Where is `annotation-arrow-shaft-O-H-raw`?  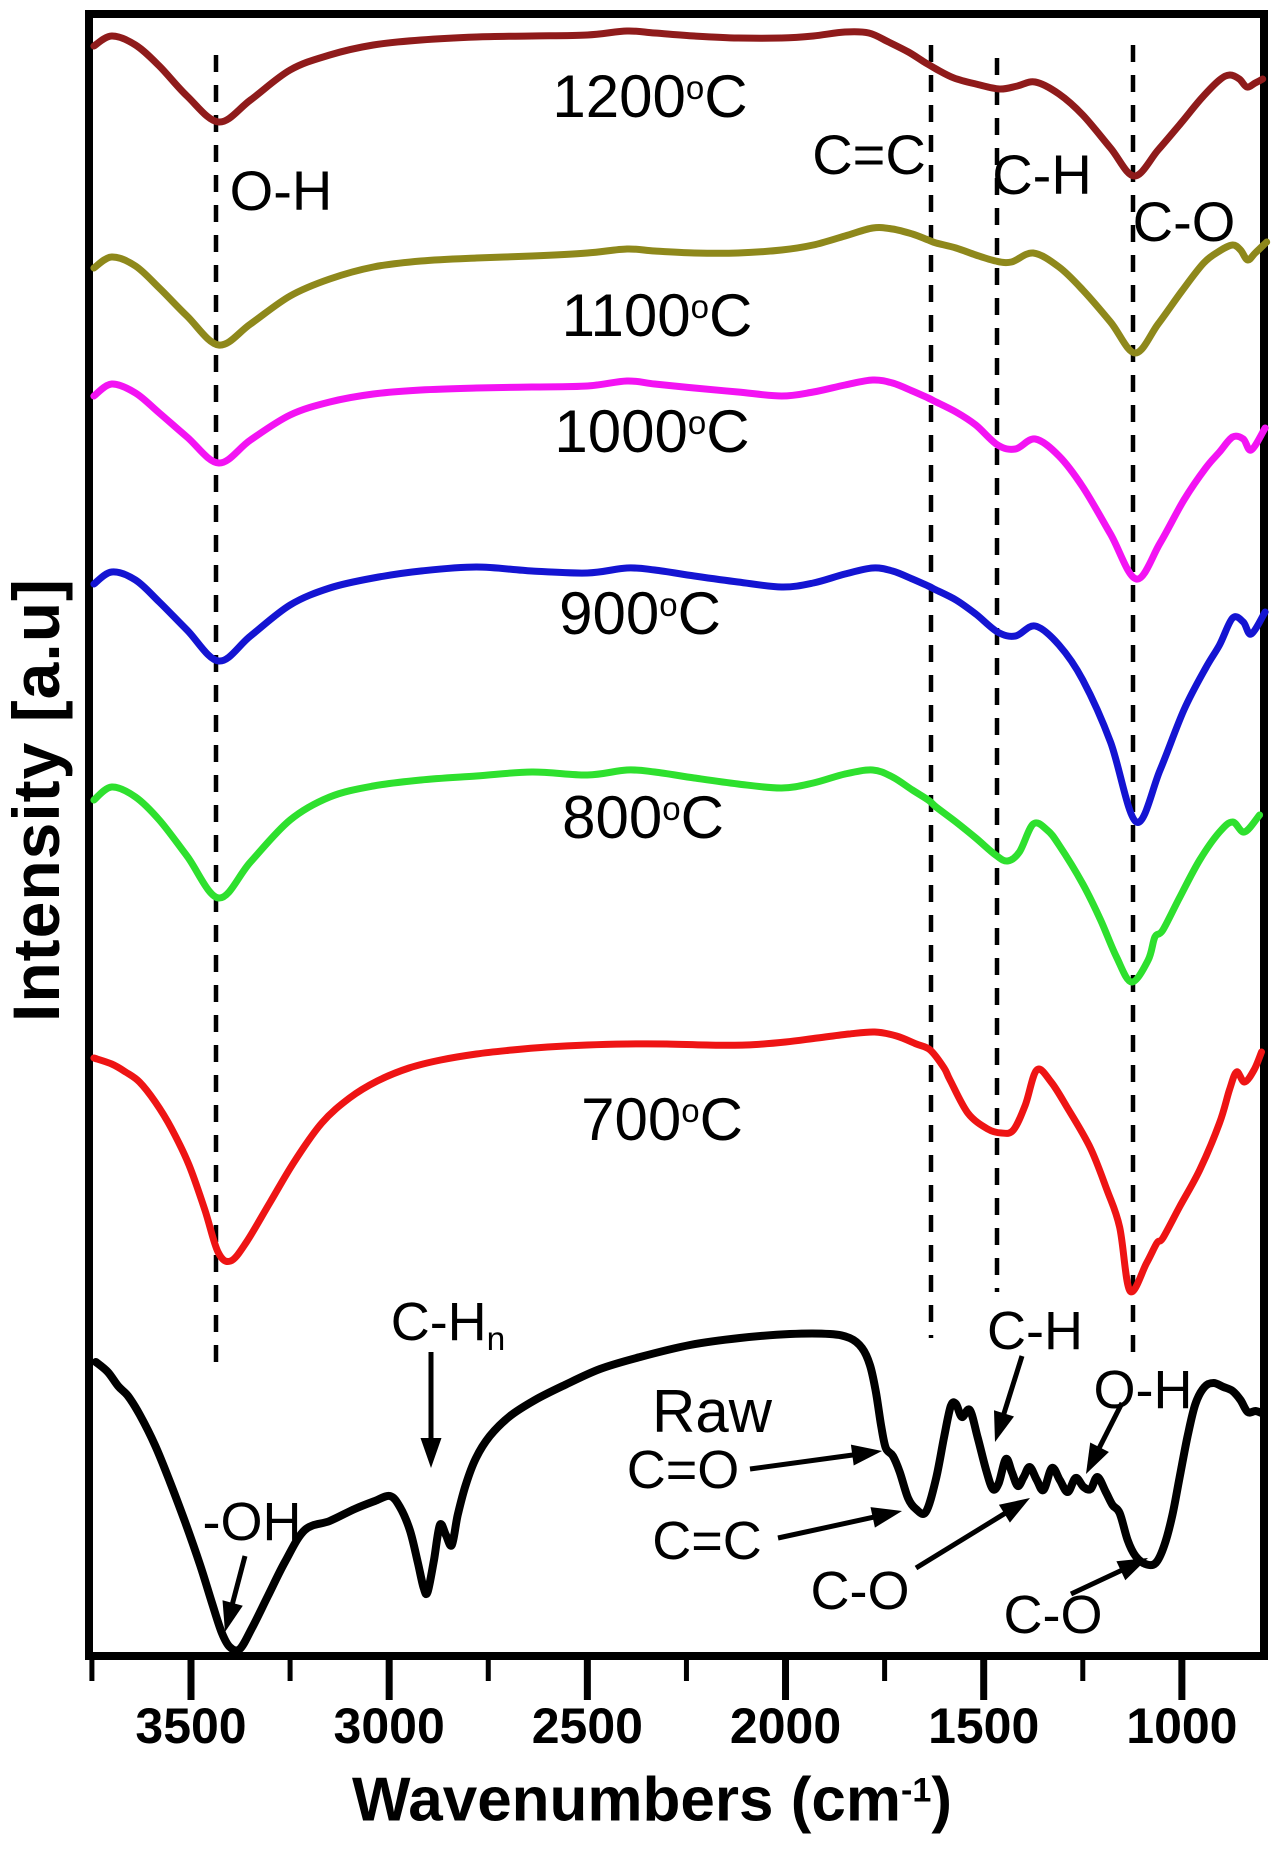
annotation-arrow-shaft-O-H-raw is located at coordinates (1109, 1427).